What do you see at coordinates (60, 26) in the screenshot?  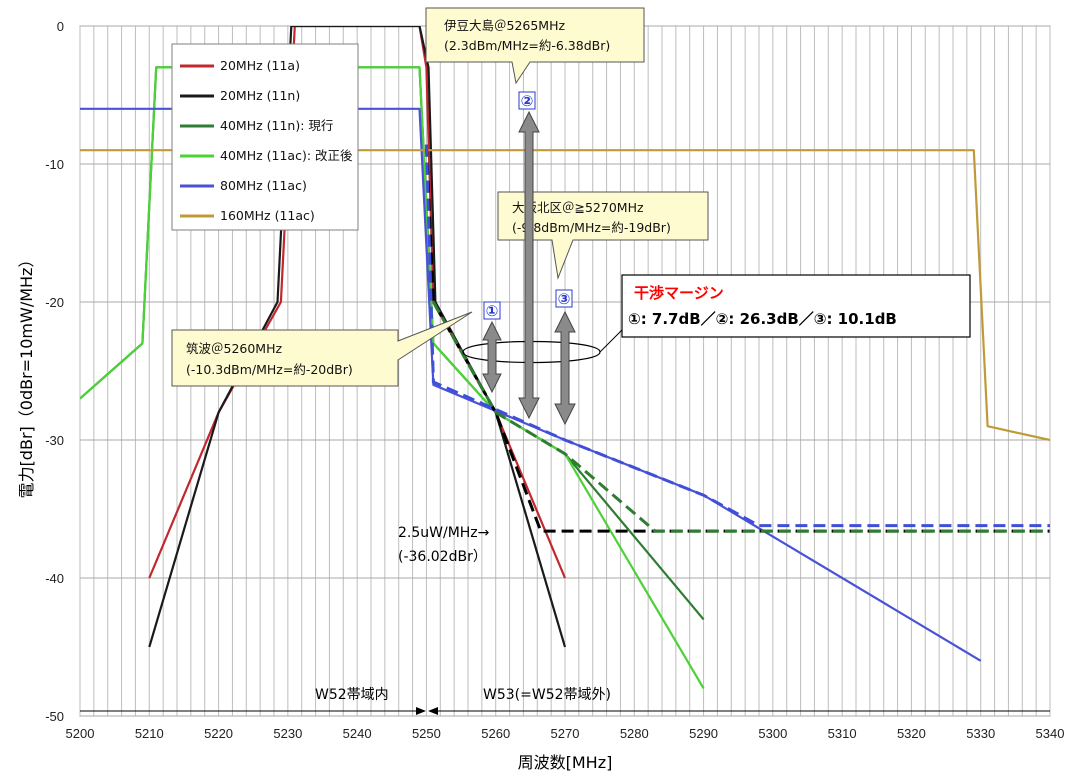 I see `y-tick-label: 0` at bounding box center [60, 26].